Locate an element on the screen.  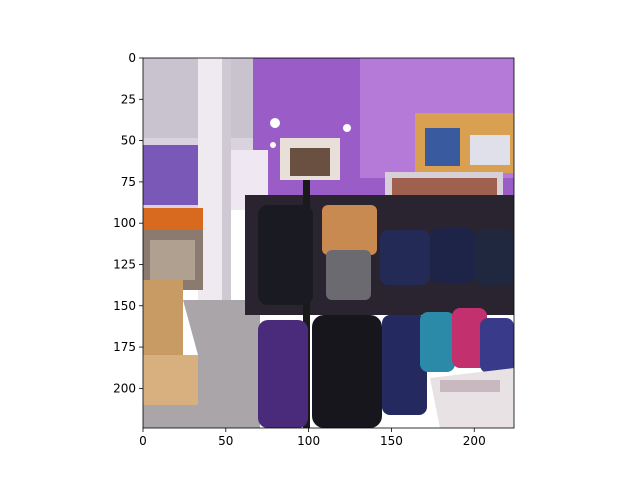
backpack-pink is located at coordinates (469, 338).